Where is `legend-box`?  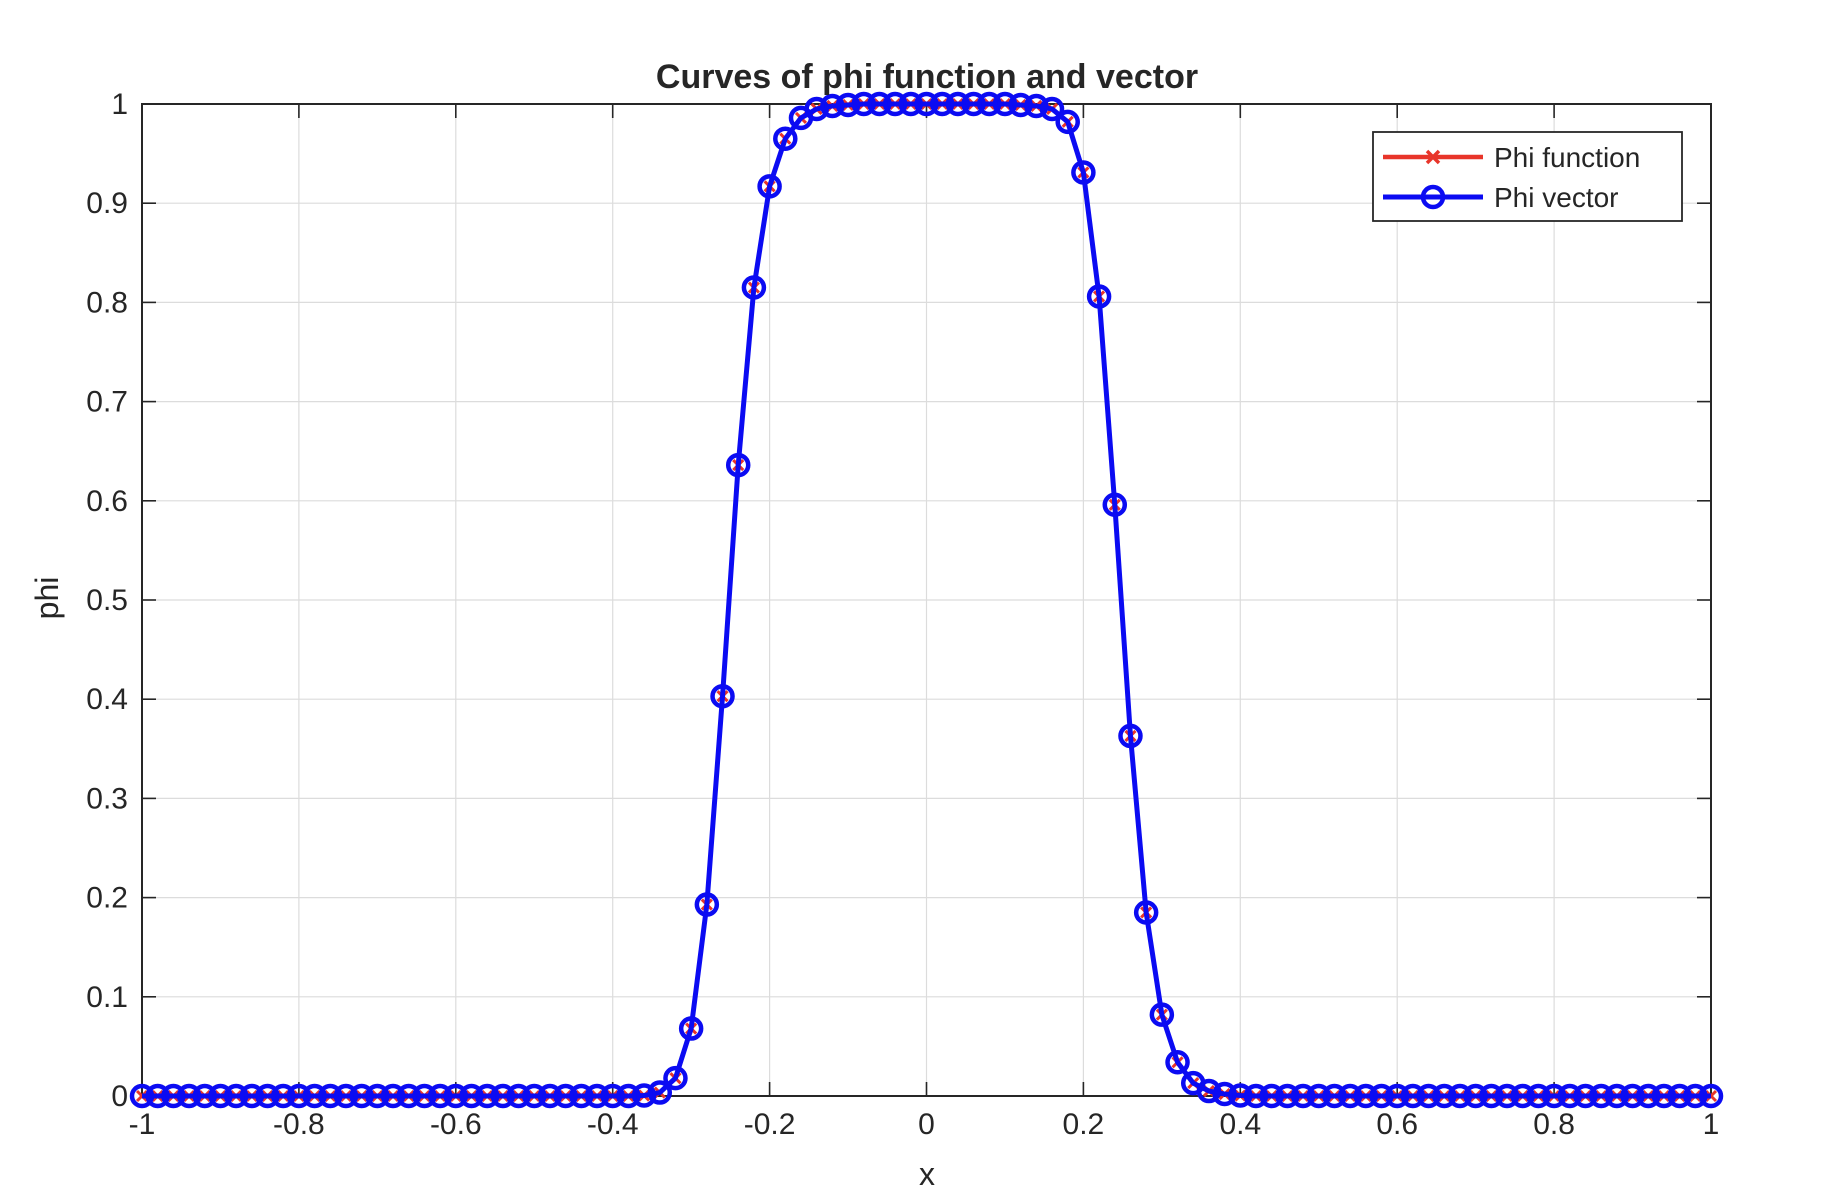
legend-box is located at coordinates (1527, 176).